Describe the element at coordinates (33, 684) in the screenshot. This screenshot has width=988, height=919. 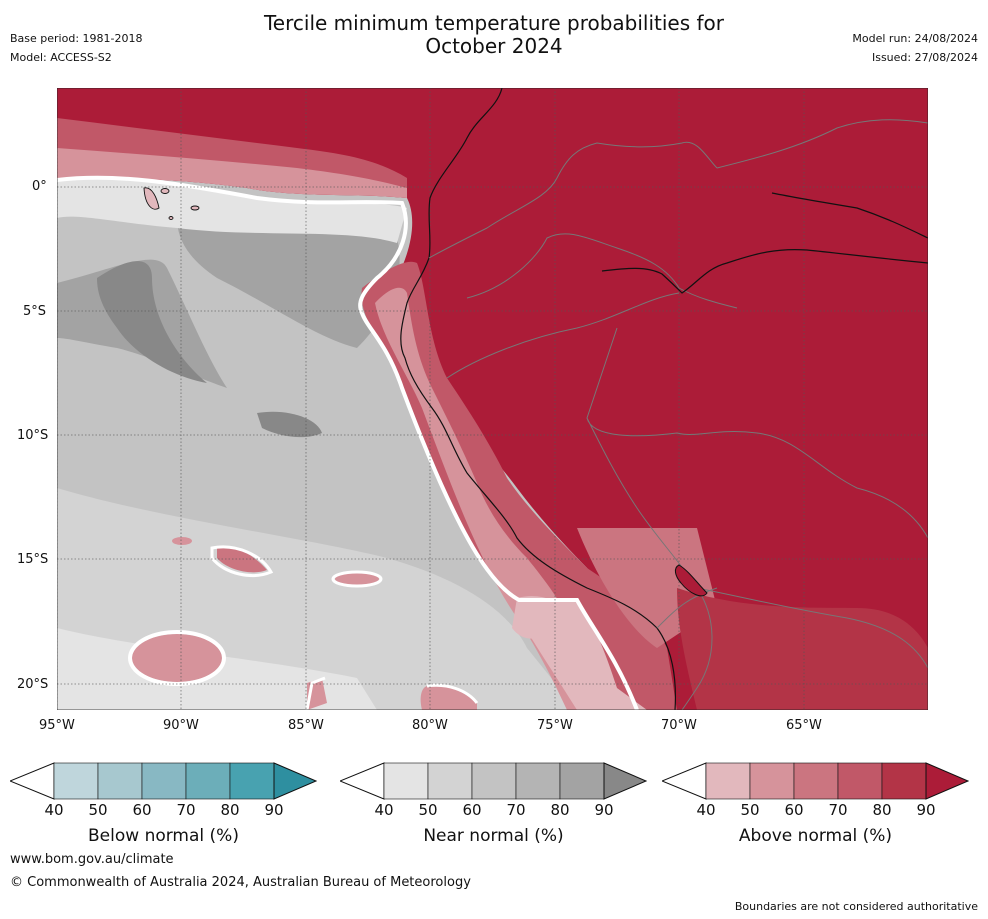
I see `lat-label-20s: 20°S` at that location.